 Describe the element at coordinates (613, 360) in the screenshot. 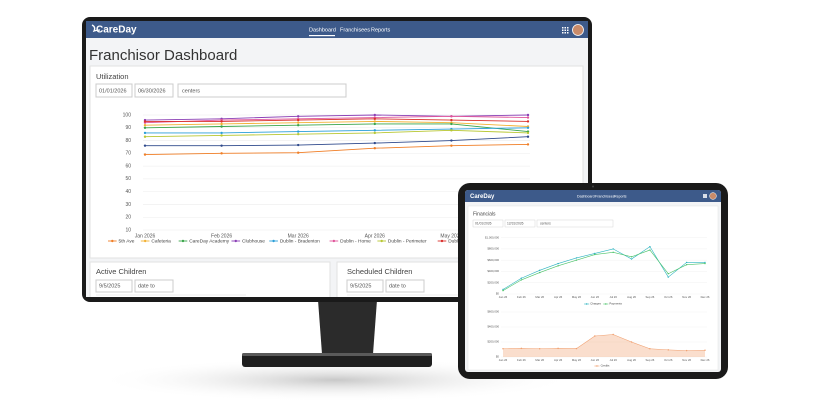

I see `x-tick-label: Jul 26` at that location.